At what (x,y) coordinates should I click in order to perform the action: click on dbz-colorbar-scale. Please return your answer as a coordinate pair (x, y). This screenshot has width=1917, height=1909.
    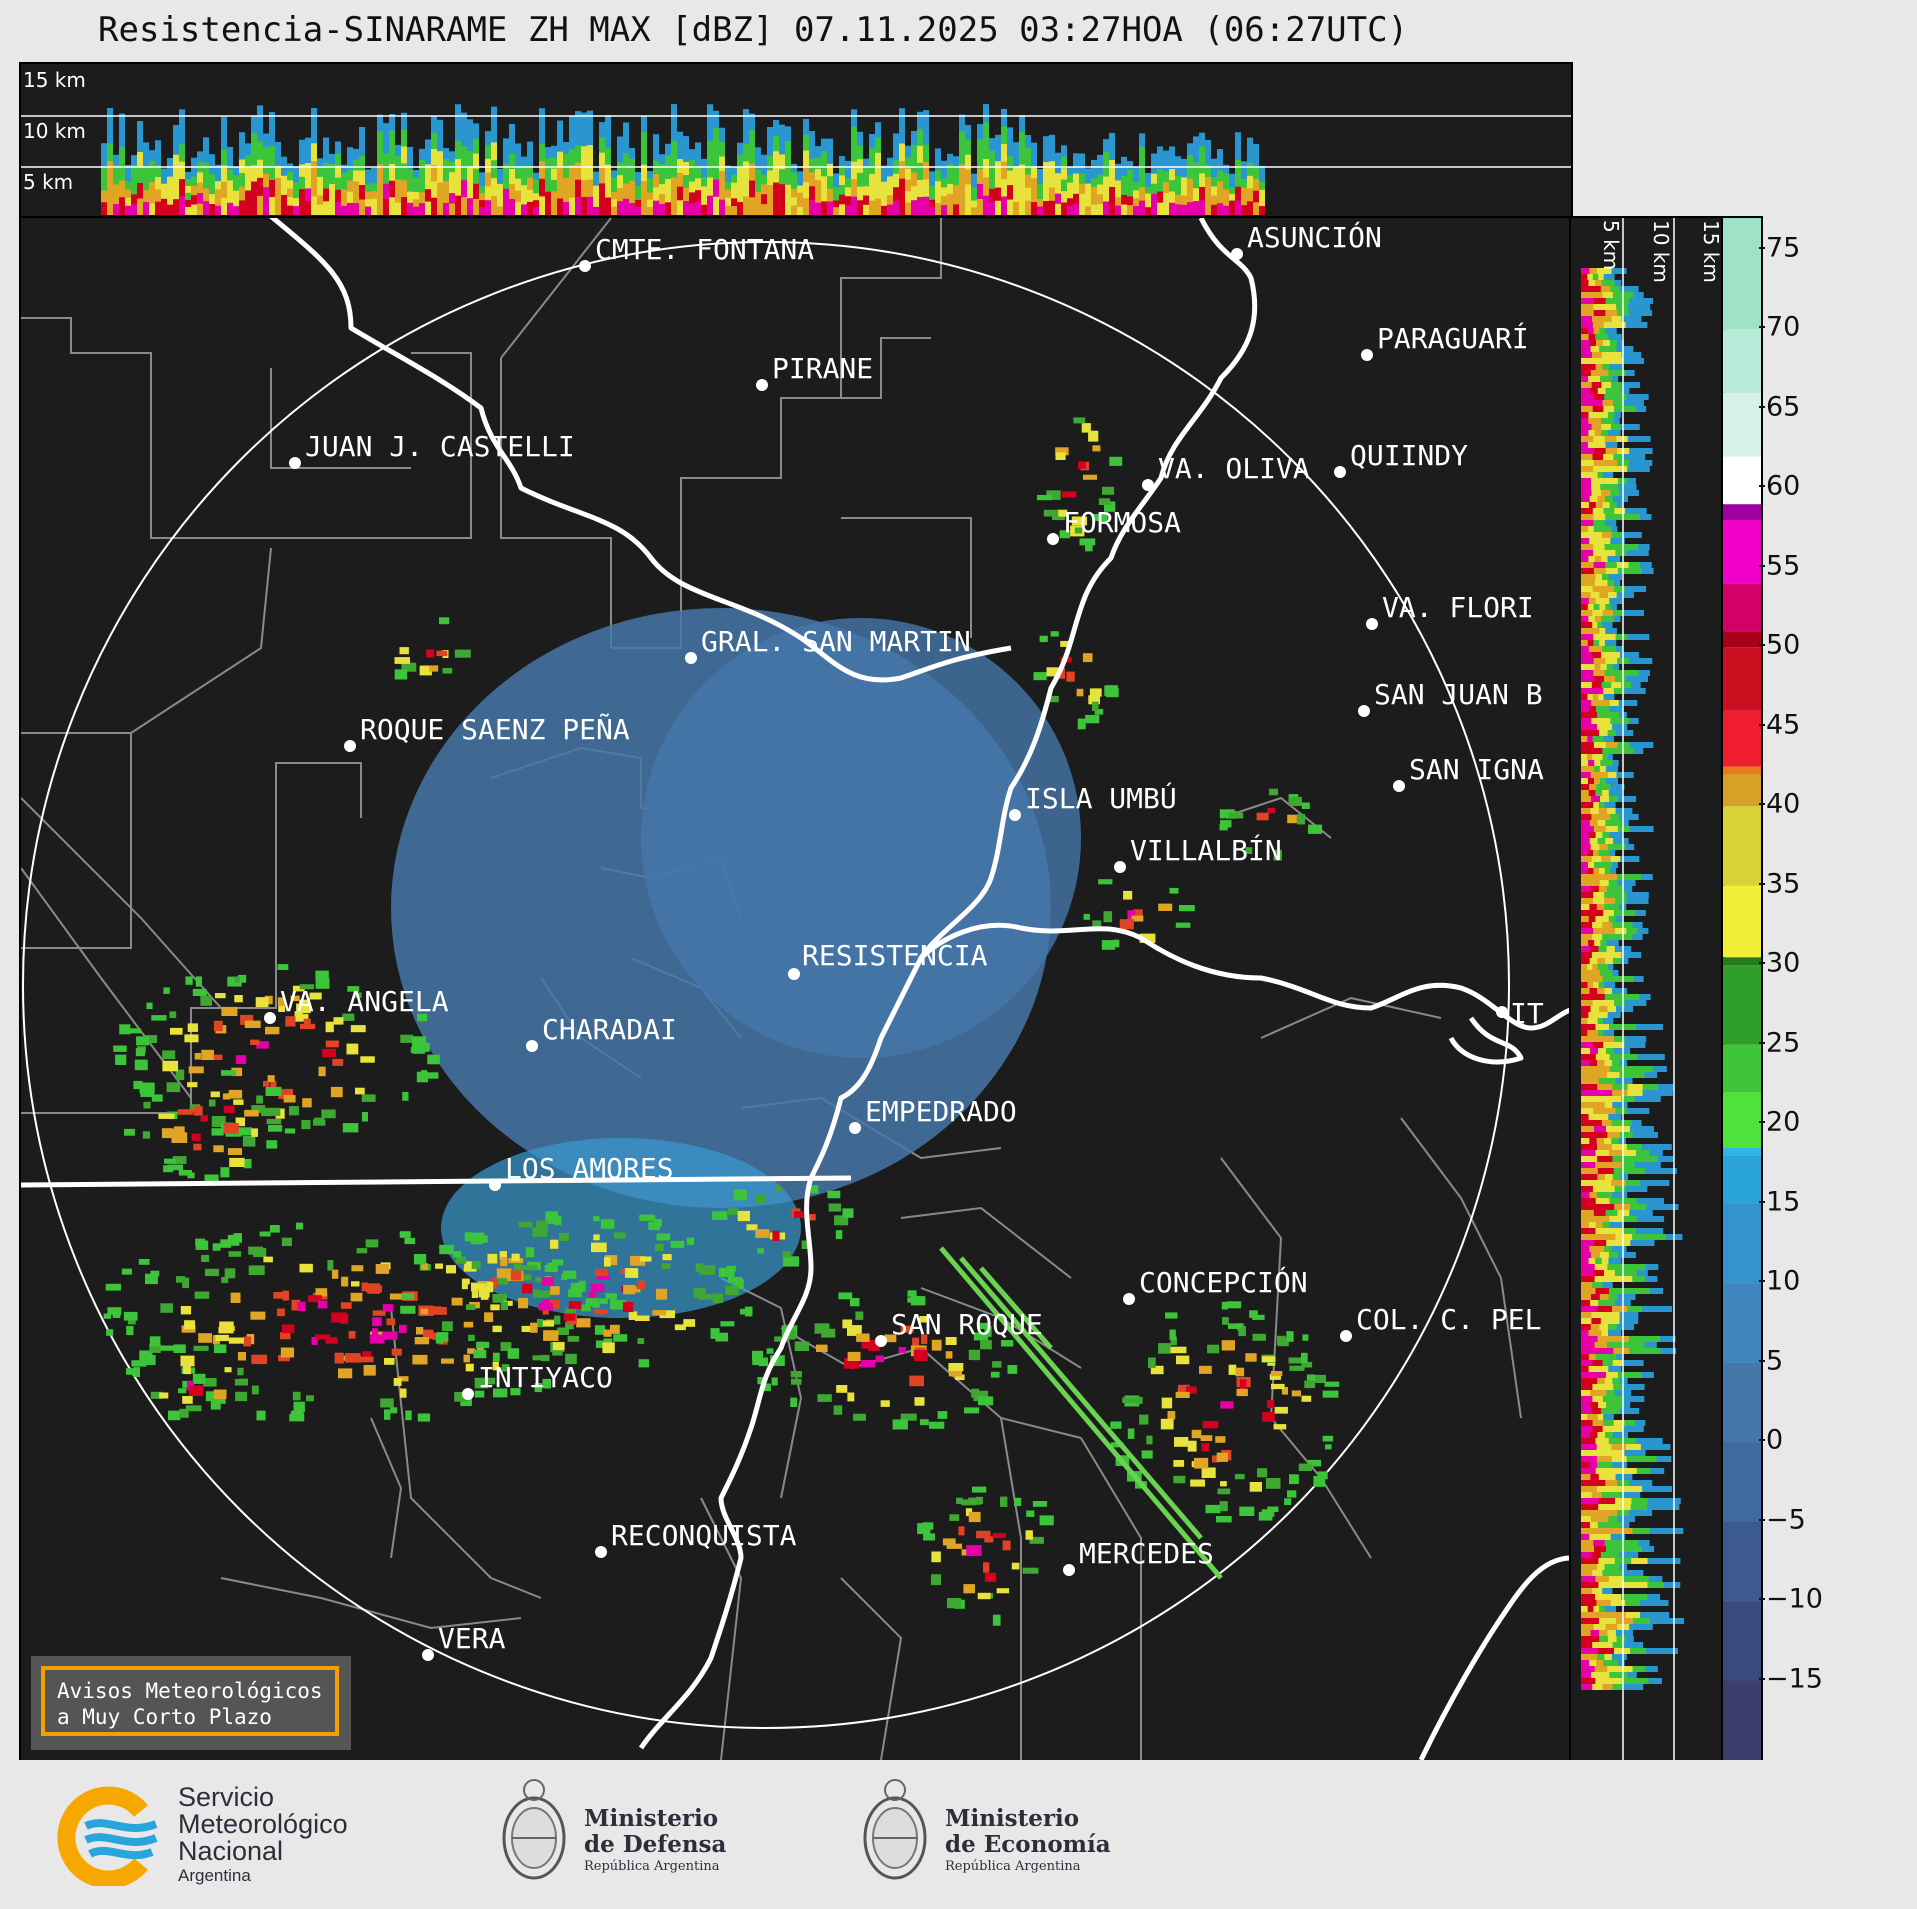
    Looking at the image, I should click on (1742, 989).